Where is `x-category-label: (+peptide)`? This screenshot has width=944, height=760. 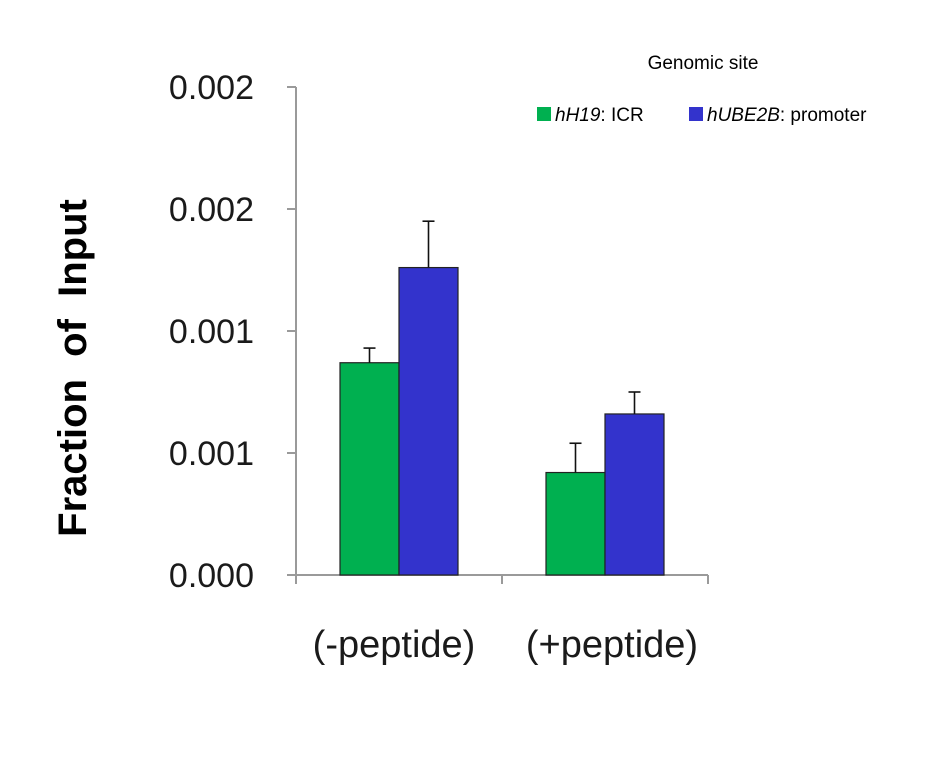
x-category-label: (+peptide) is located at coordinates (612, 645).